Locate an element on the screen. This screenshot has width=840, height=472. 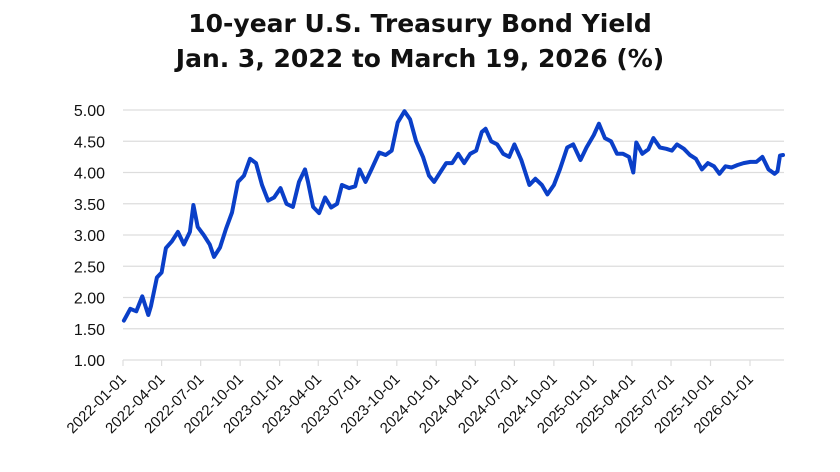
chart-title-line-1: 10-year U.S. Treasury Bond Yield is located at coordinates (420, 23).